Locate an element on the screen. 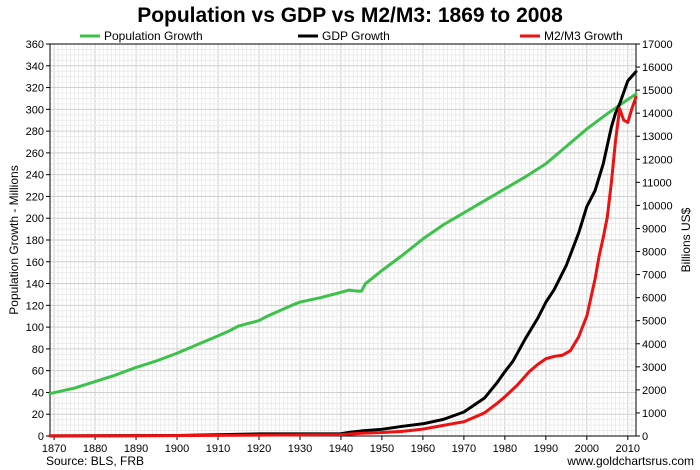 The width and height of the screenshot is (700, 470). y-right-tick-label: 2000 is located at coordinates (654, 391).